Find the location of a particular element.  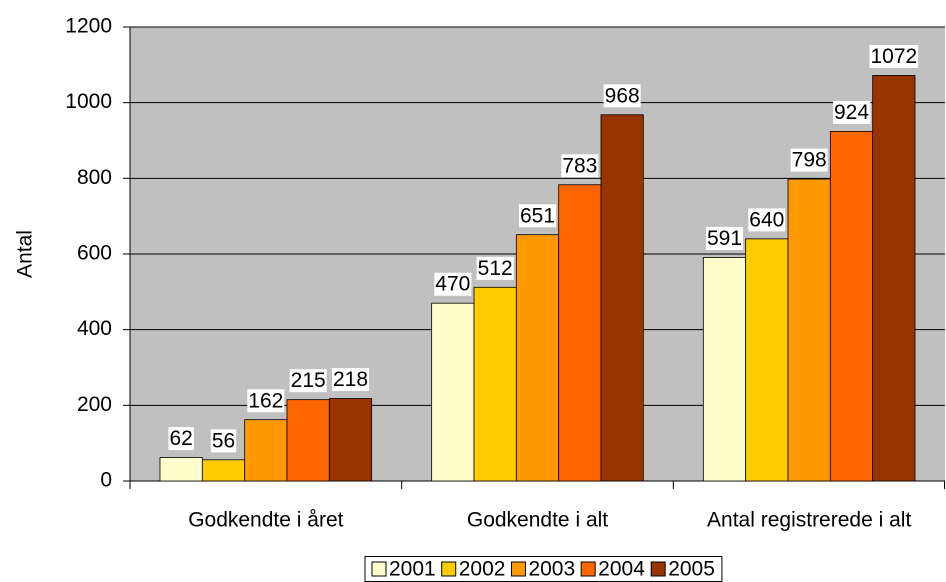

data-label: 215 is located at coordinates (308, 380).